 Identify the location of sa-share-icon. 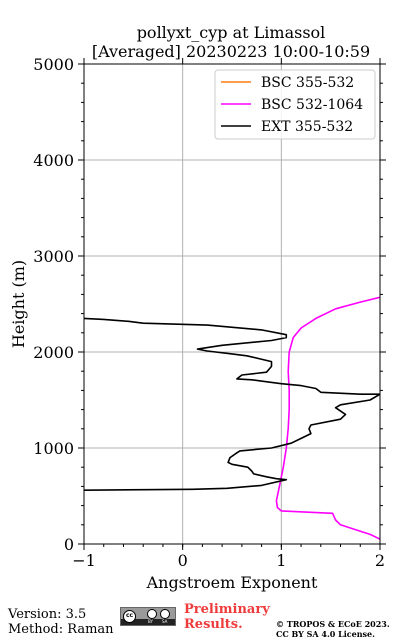
(165, 614).